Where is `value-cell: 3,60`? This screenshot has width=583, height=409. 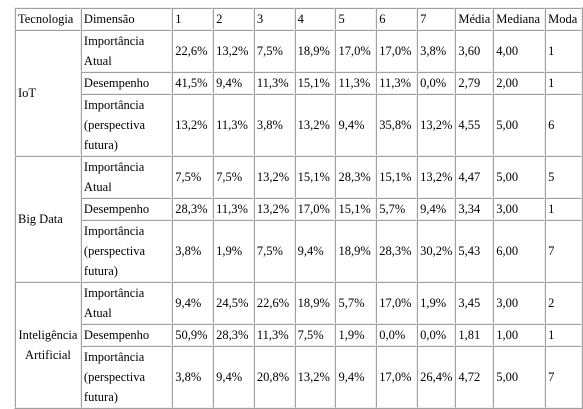
value-cell: 3,60 is located at coordinates (474, 51).